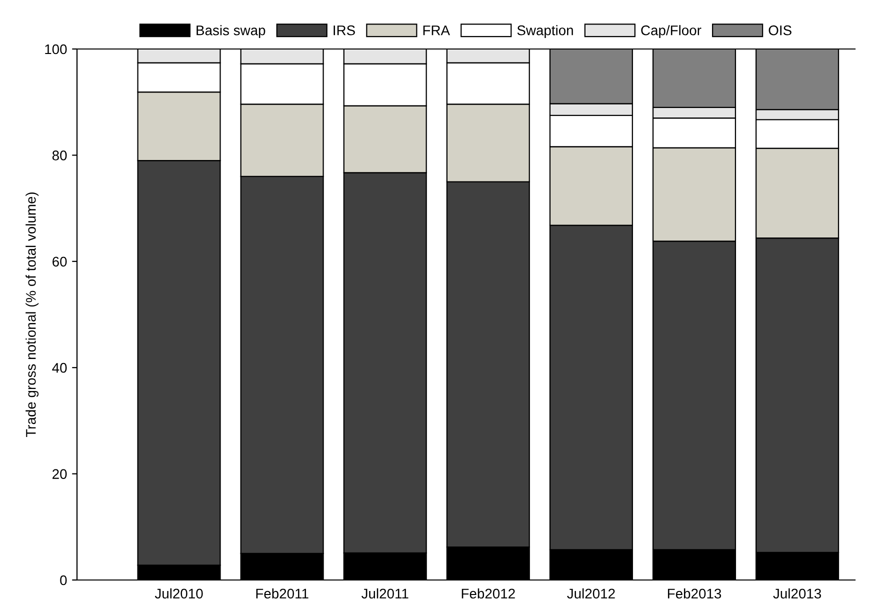  Describe the element at coordinates (59, 367) in the screenshot. I see `y-tick-label: 40` at that location.